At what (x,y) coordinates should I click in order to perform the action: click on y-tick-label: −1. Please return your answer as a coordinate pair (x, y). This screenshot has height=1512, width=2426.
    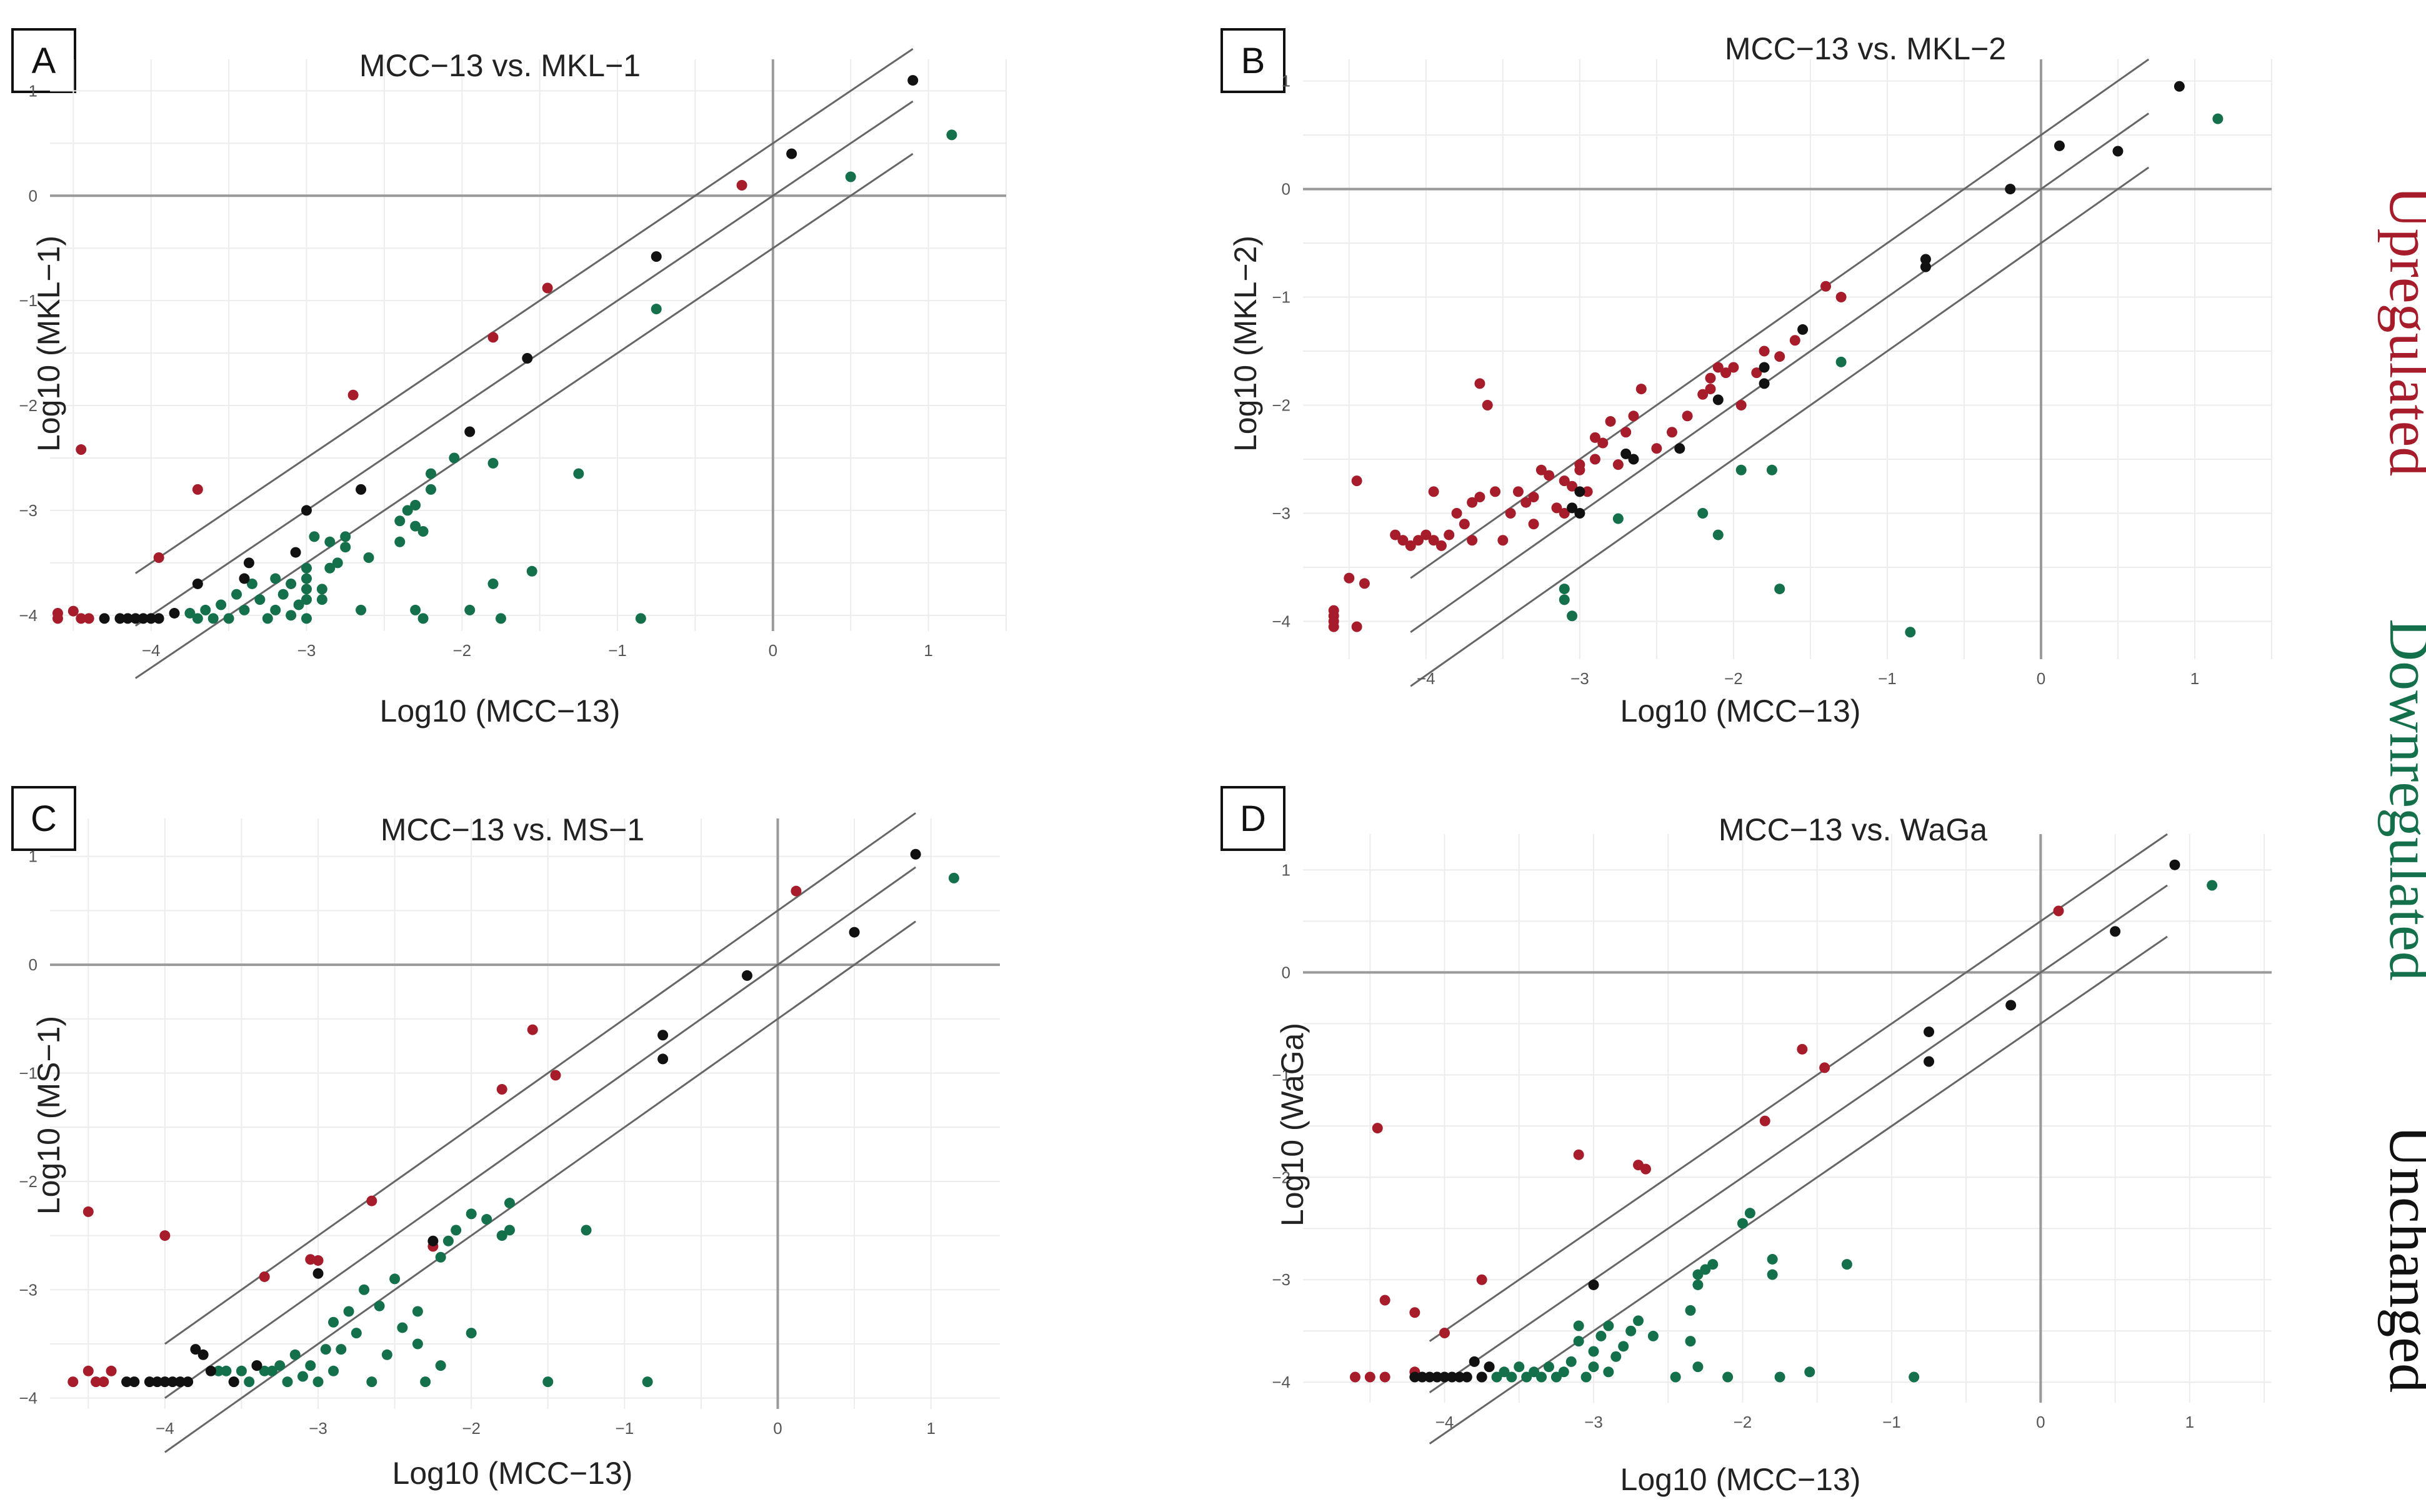
    Looking at the image, I should click on (28, 1072).